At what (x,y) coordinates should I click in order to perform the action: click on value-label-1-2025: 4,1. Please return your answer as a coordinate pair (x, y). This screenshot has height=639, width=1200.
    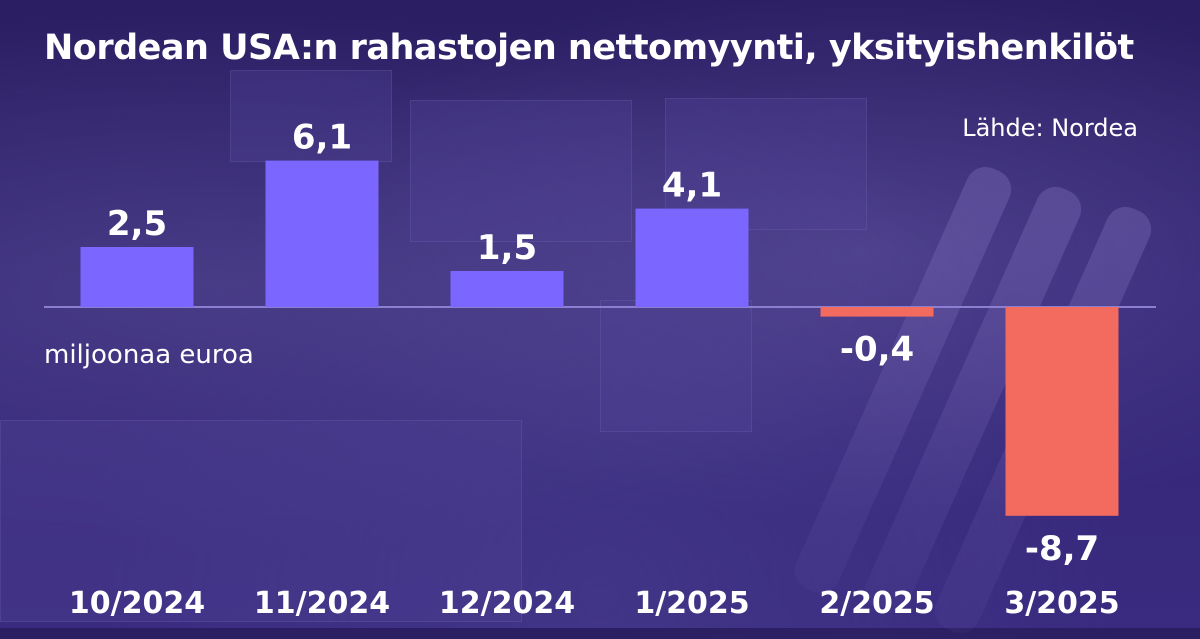
    Looking at the image, I should click on (692, 186).